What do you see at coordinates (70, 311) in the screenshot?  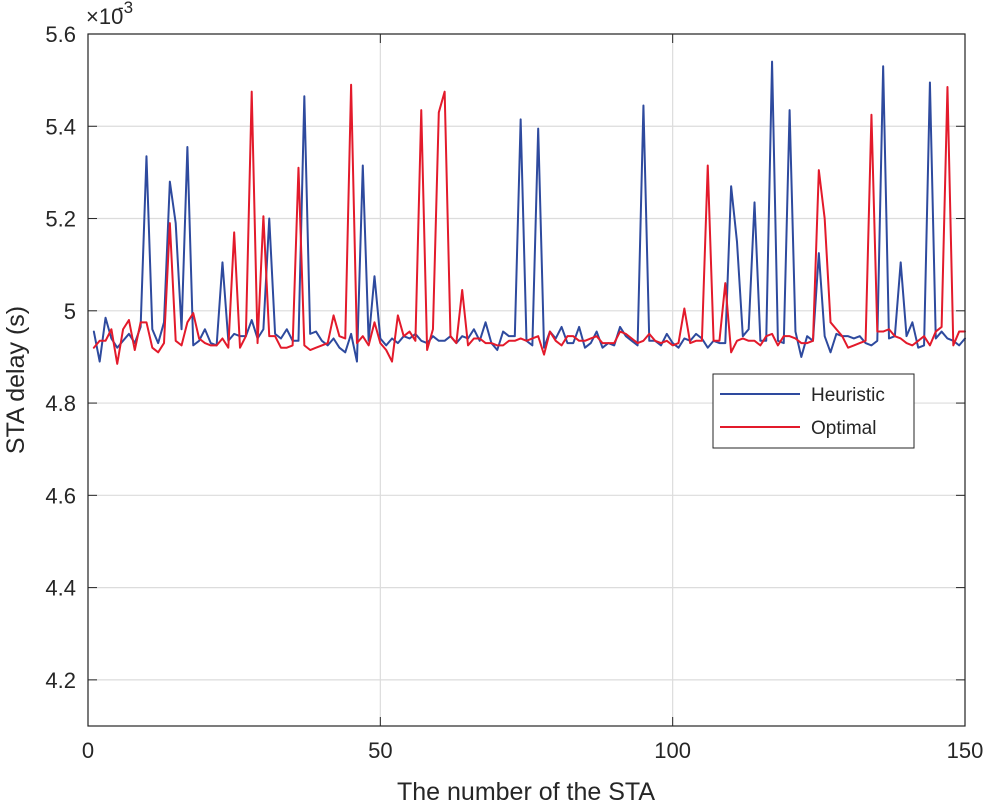 I see `y-tick-label: 5` at bounding box center [70, 311].